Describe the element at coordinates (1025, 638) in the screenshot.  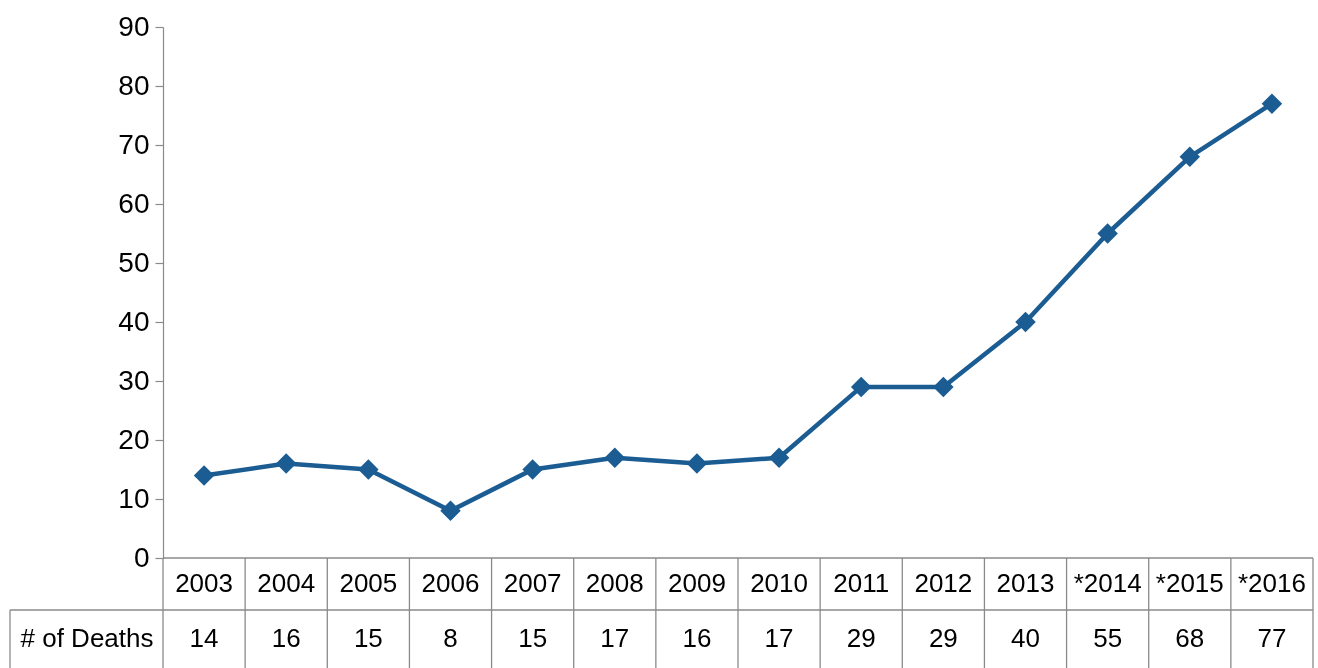
I see `data-label: 40` at that location.